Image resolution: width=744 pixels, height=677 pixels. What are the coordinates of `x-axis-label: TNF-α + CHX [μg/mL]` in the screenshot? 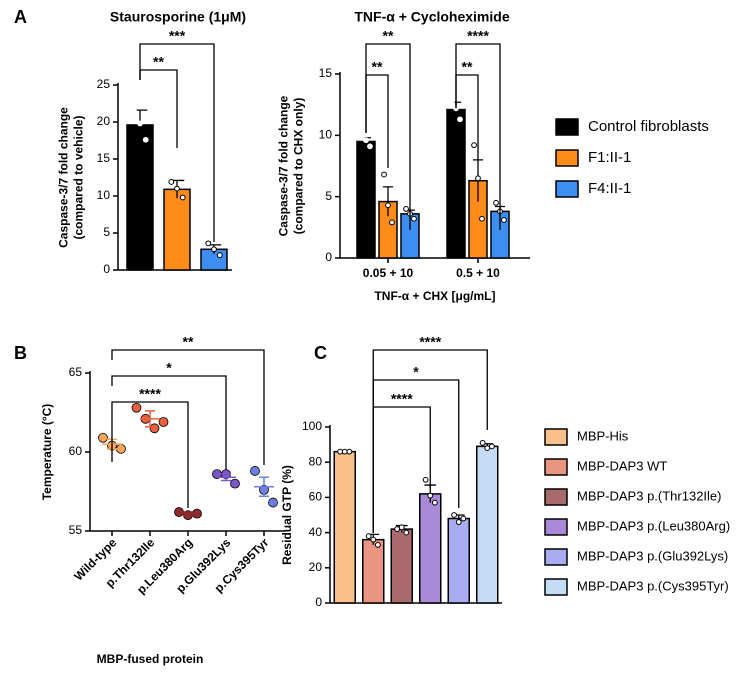 It's located at (434, 296).